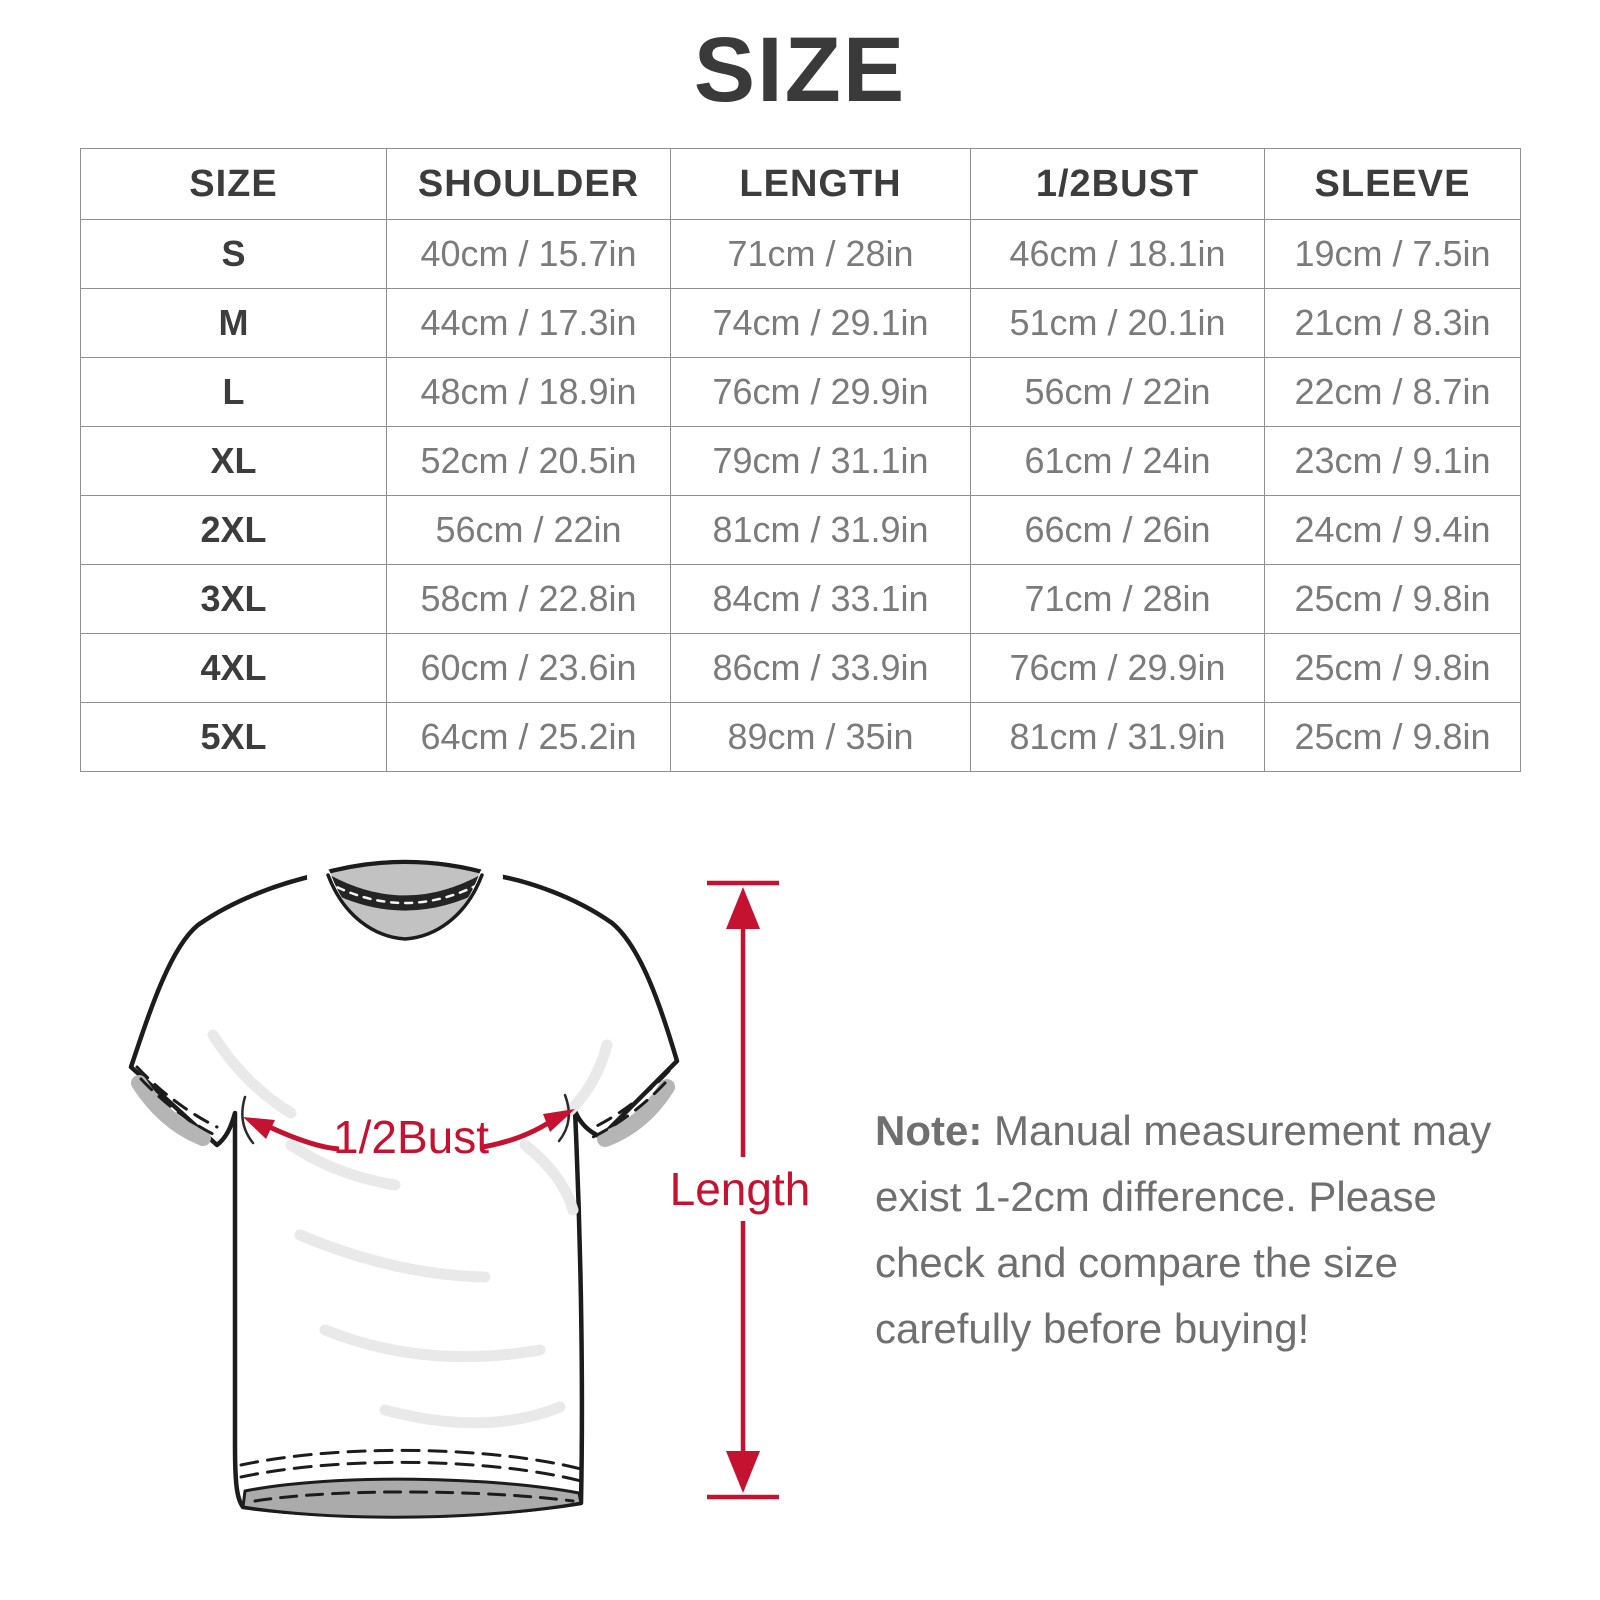 The image size is (1600, 1600). I want to click on column-header-sleeve: SLEEVE, so click(1392, 184).